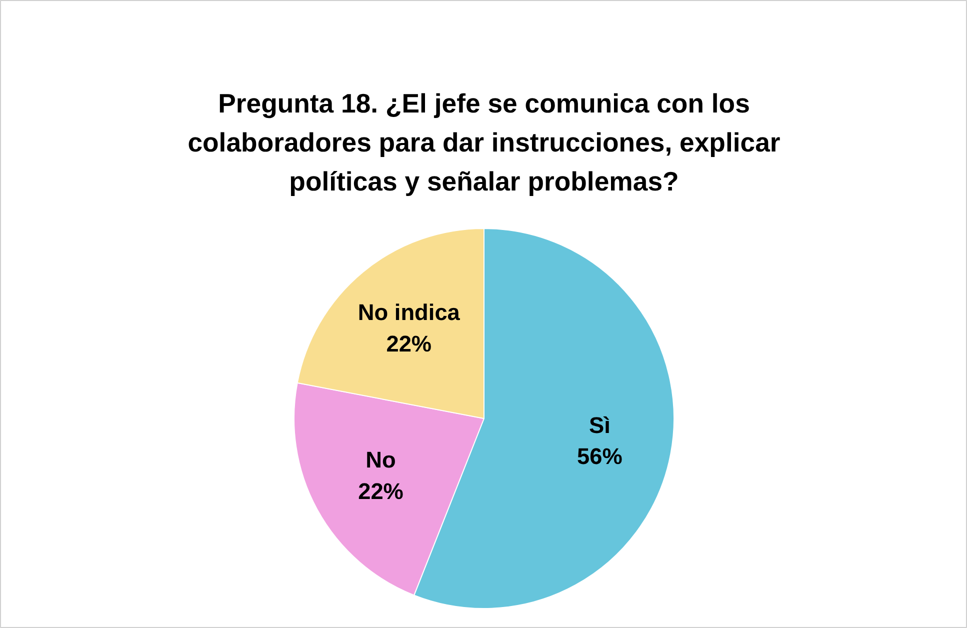 The image size is (967, 628). Describe the element at coordinates (484, 142) in the screenshot. I see `chart-title: Pregunta 18. ¿El jefe se comunica con los colaboradores para dar instrucciones, explicar políticas y señalar problemas?` at that location.